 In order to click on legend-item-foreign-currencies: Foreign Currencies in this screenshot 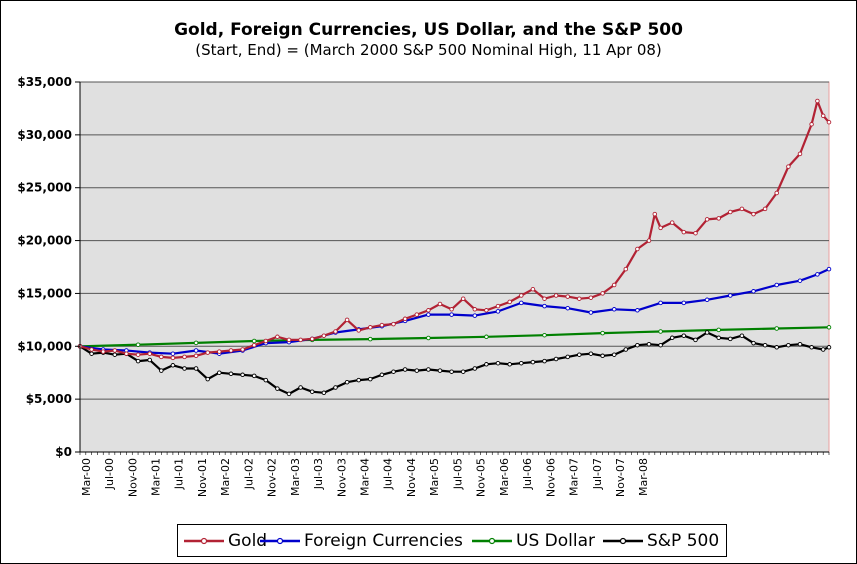, I will do `click(361, 541)`.